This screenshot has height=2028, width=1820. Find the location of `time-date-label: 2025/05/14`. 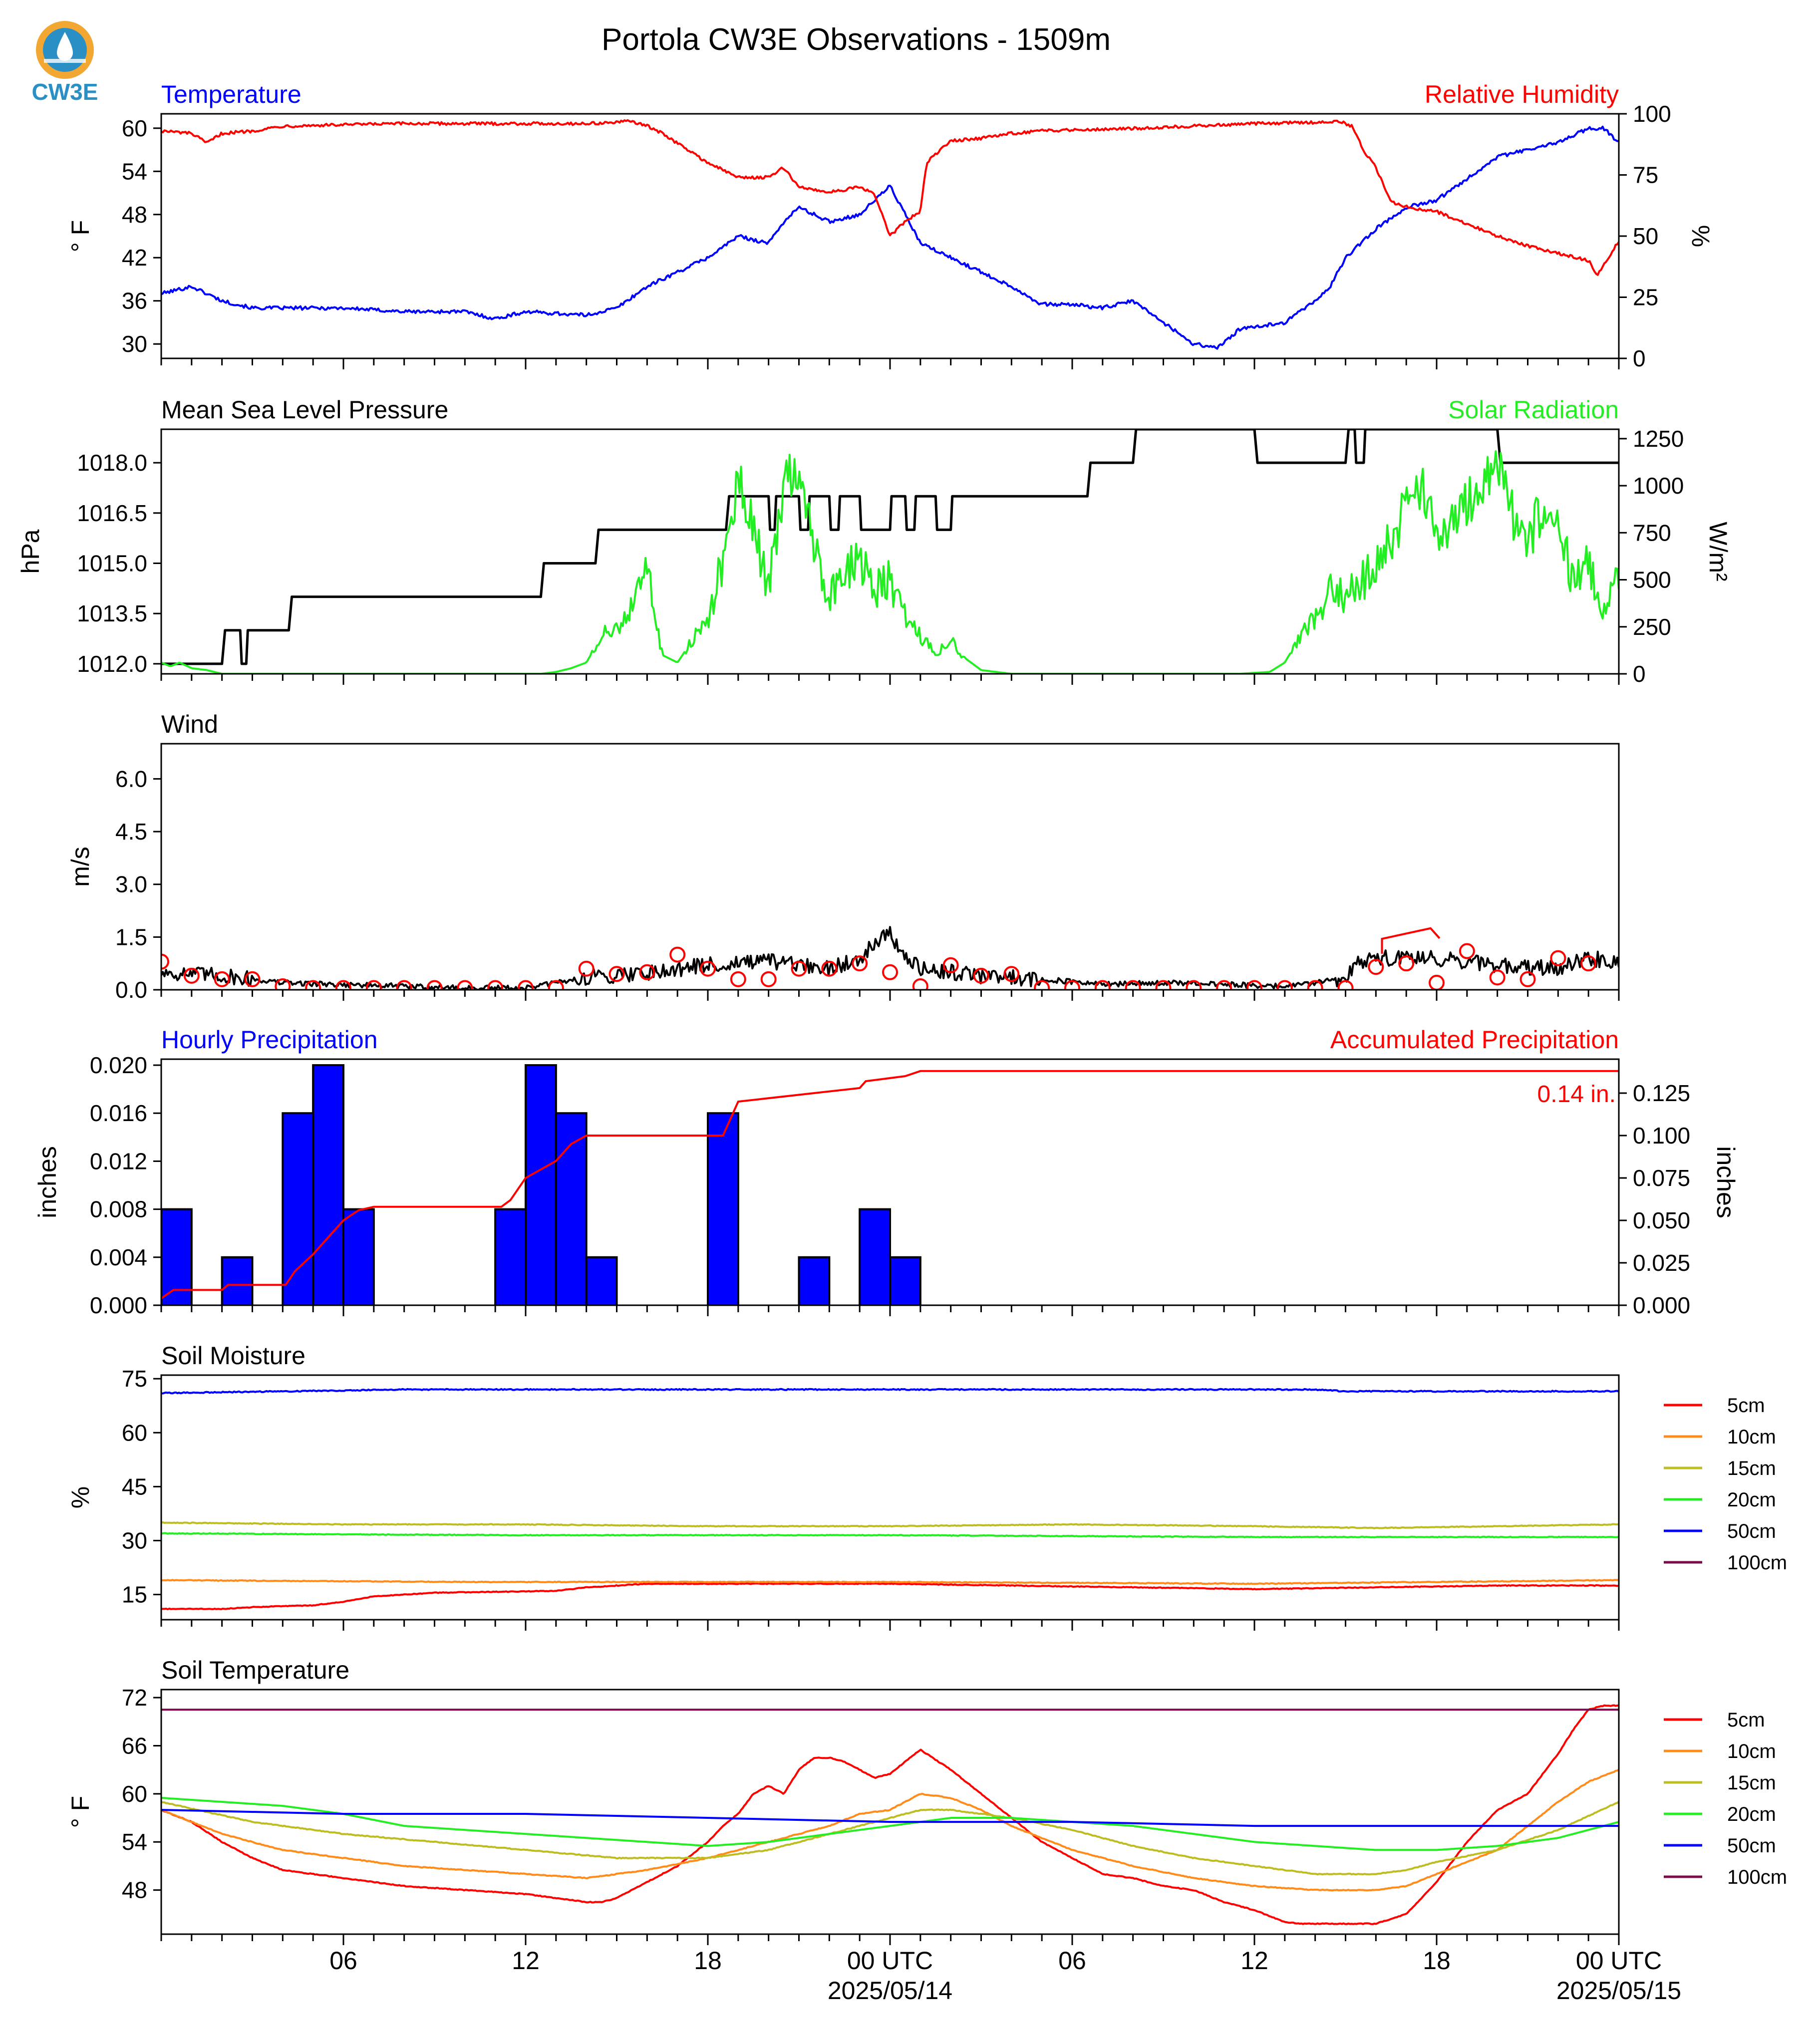

time-date-label: 2025/05/14 is located at coordinates (890, 1991).